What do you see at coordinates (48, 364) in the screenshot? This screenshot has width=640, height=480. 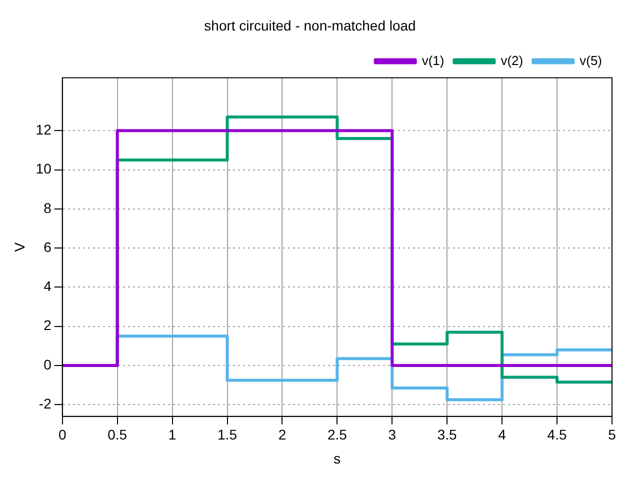 I see `y-tick-label: 0` at bounding box center [48, 364].